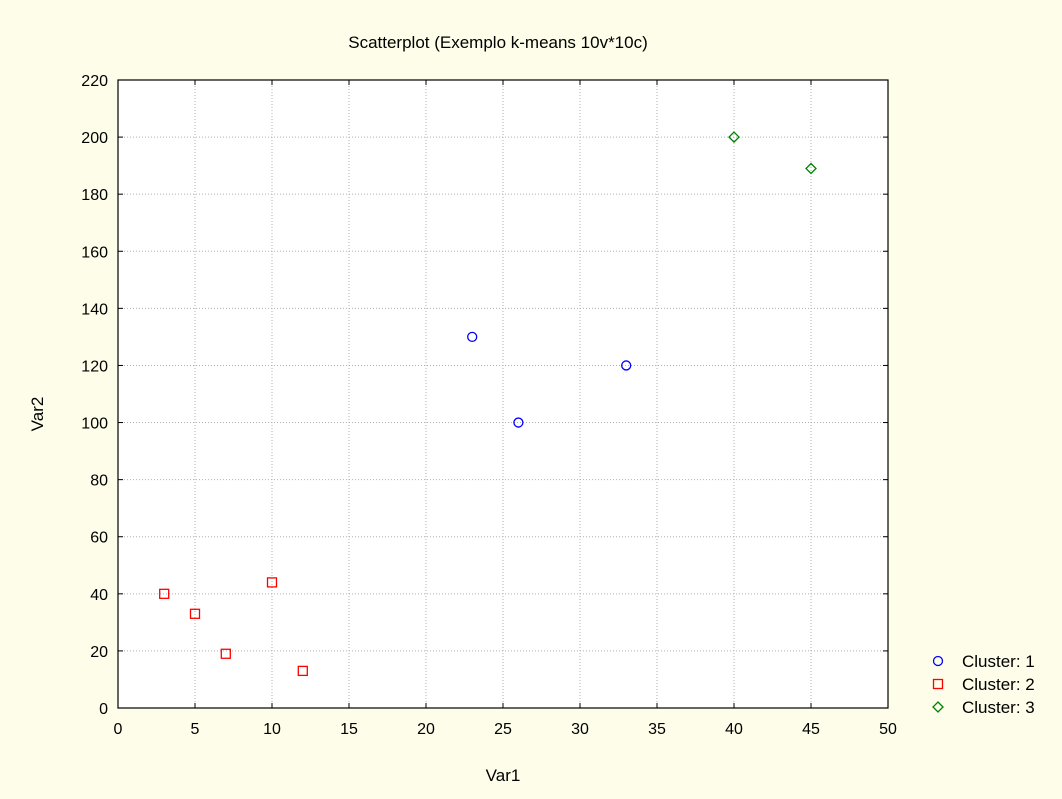 This screenshot has width=1062, height=799. I want to click on x-tick-label: 45, so click(811, 729).